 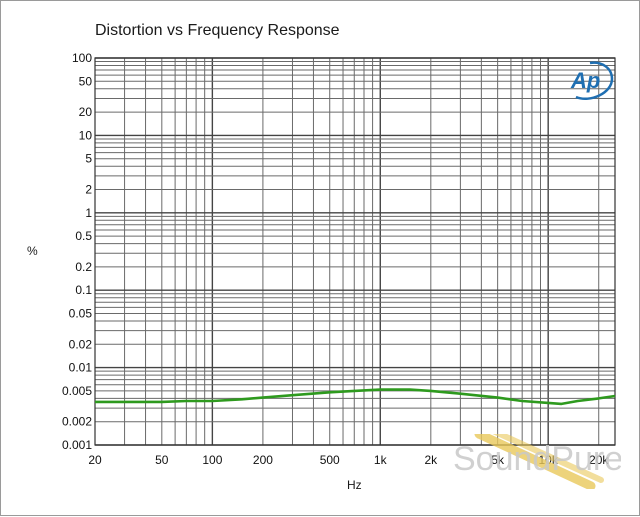 I want to click on x-tick-label: 1k, so click(x=381, y=460).